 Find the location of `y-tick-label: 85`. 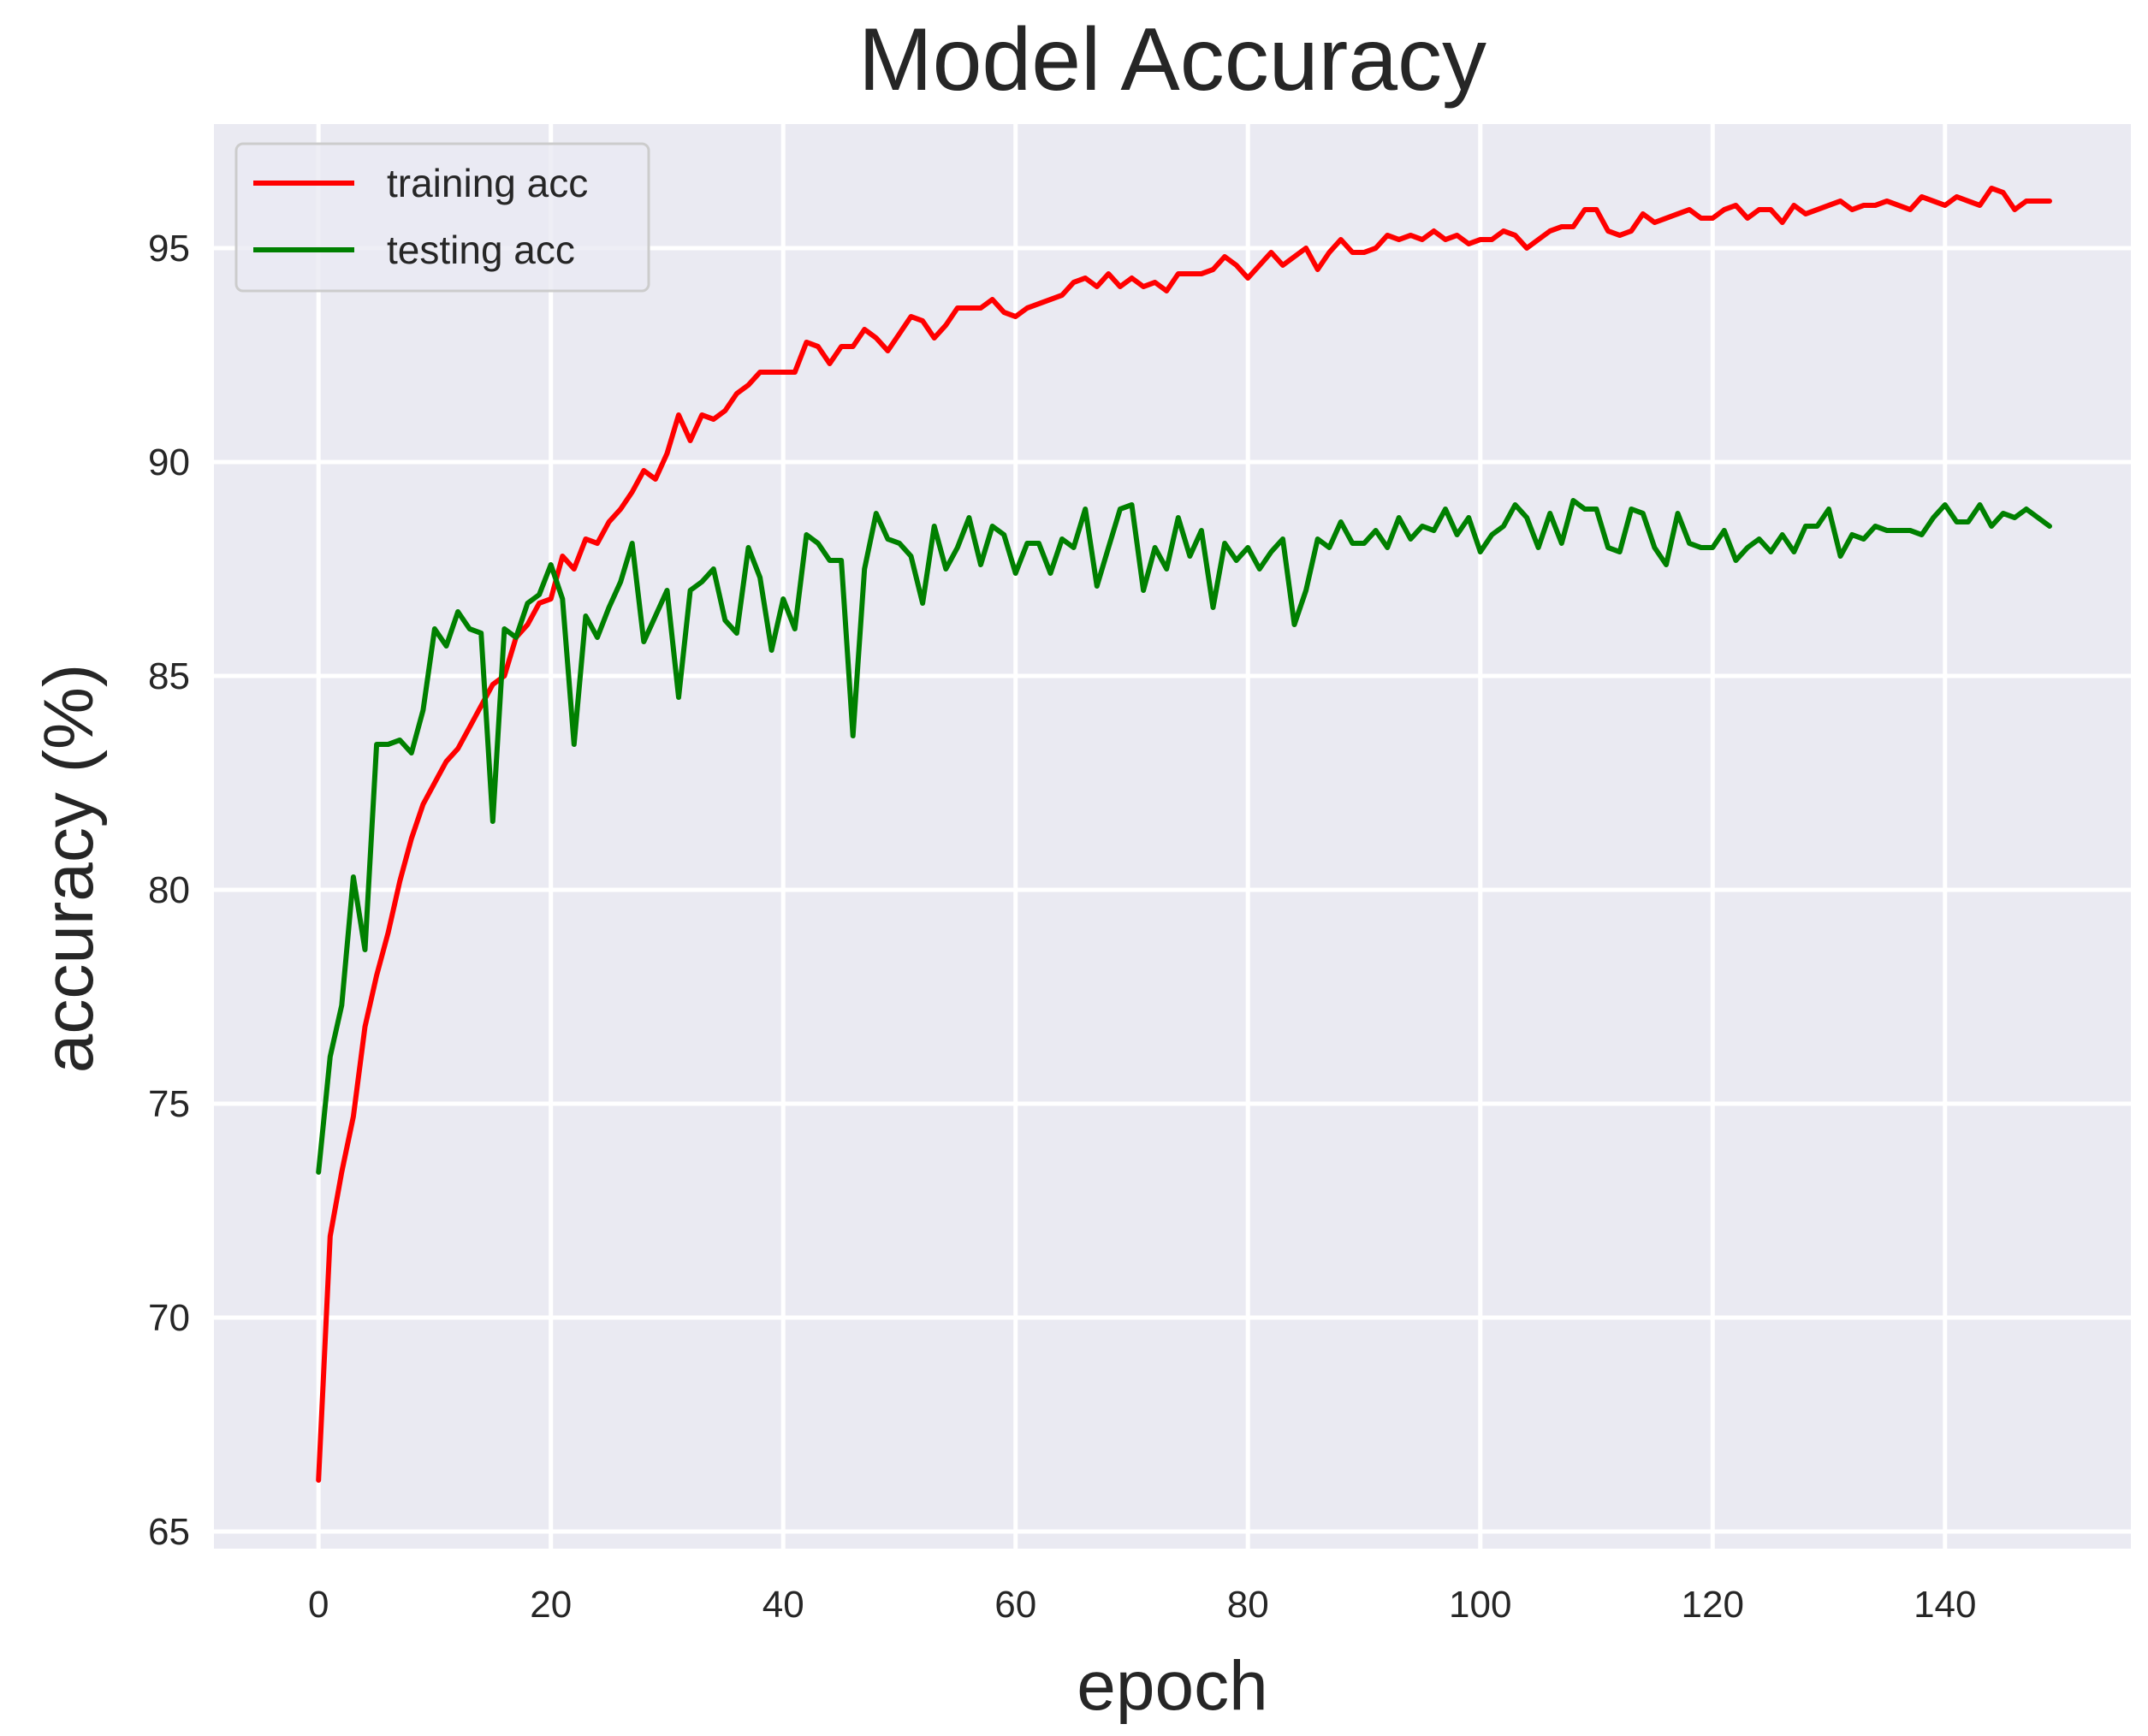

y-tick-label: 85 is located at coordinates (169, 676).